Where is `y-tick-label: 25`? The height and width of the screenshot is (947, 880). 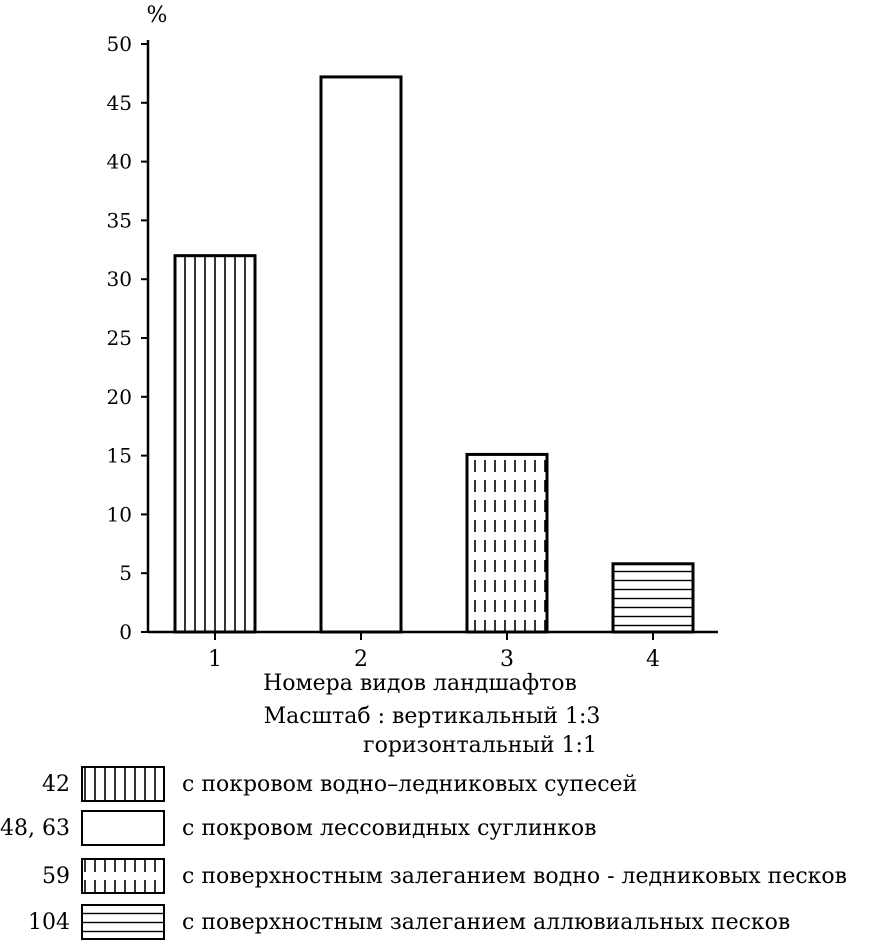 y-tick-label: 25 is located at coordinates (119, 338).